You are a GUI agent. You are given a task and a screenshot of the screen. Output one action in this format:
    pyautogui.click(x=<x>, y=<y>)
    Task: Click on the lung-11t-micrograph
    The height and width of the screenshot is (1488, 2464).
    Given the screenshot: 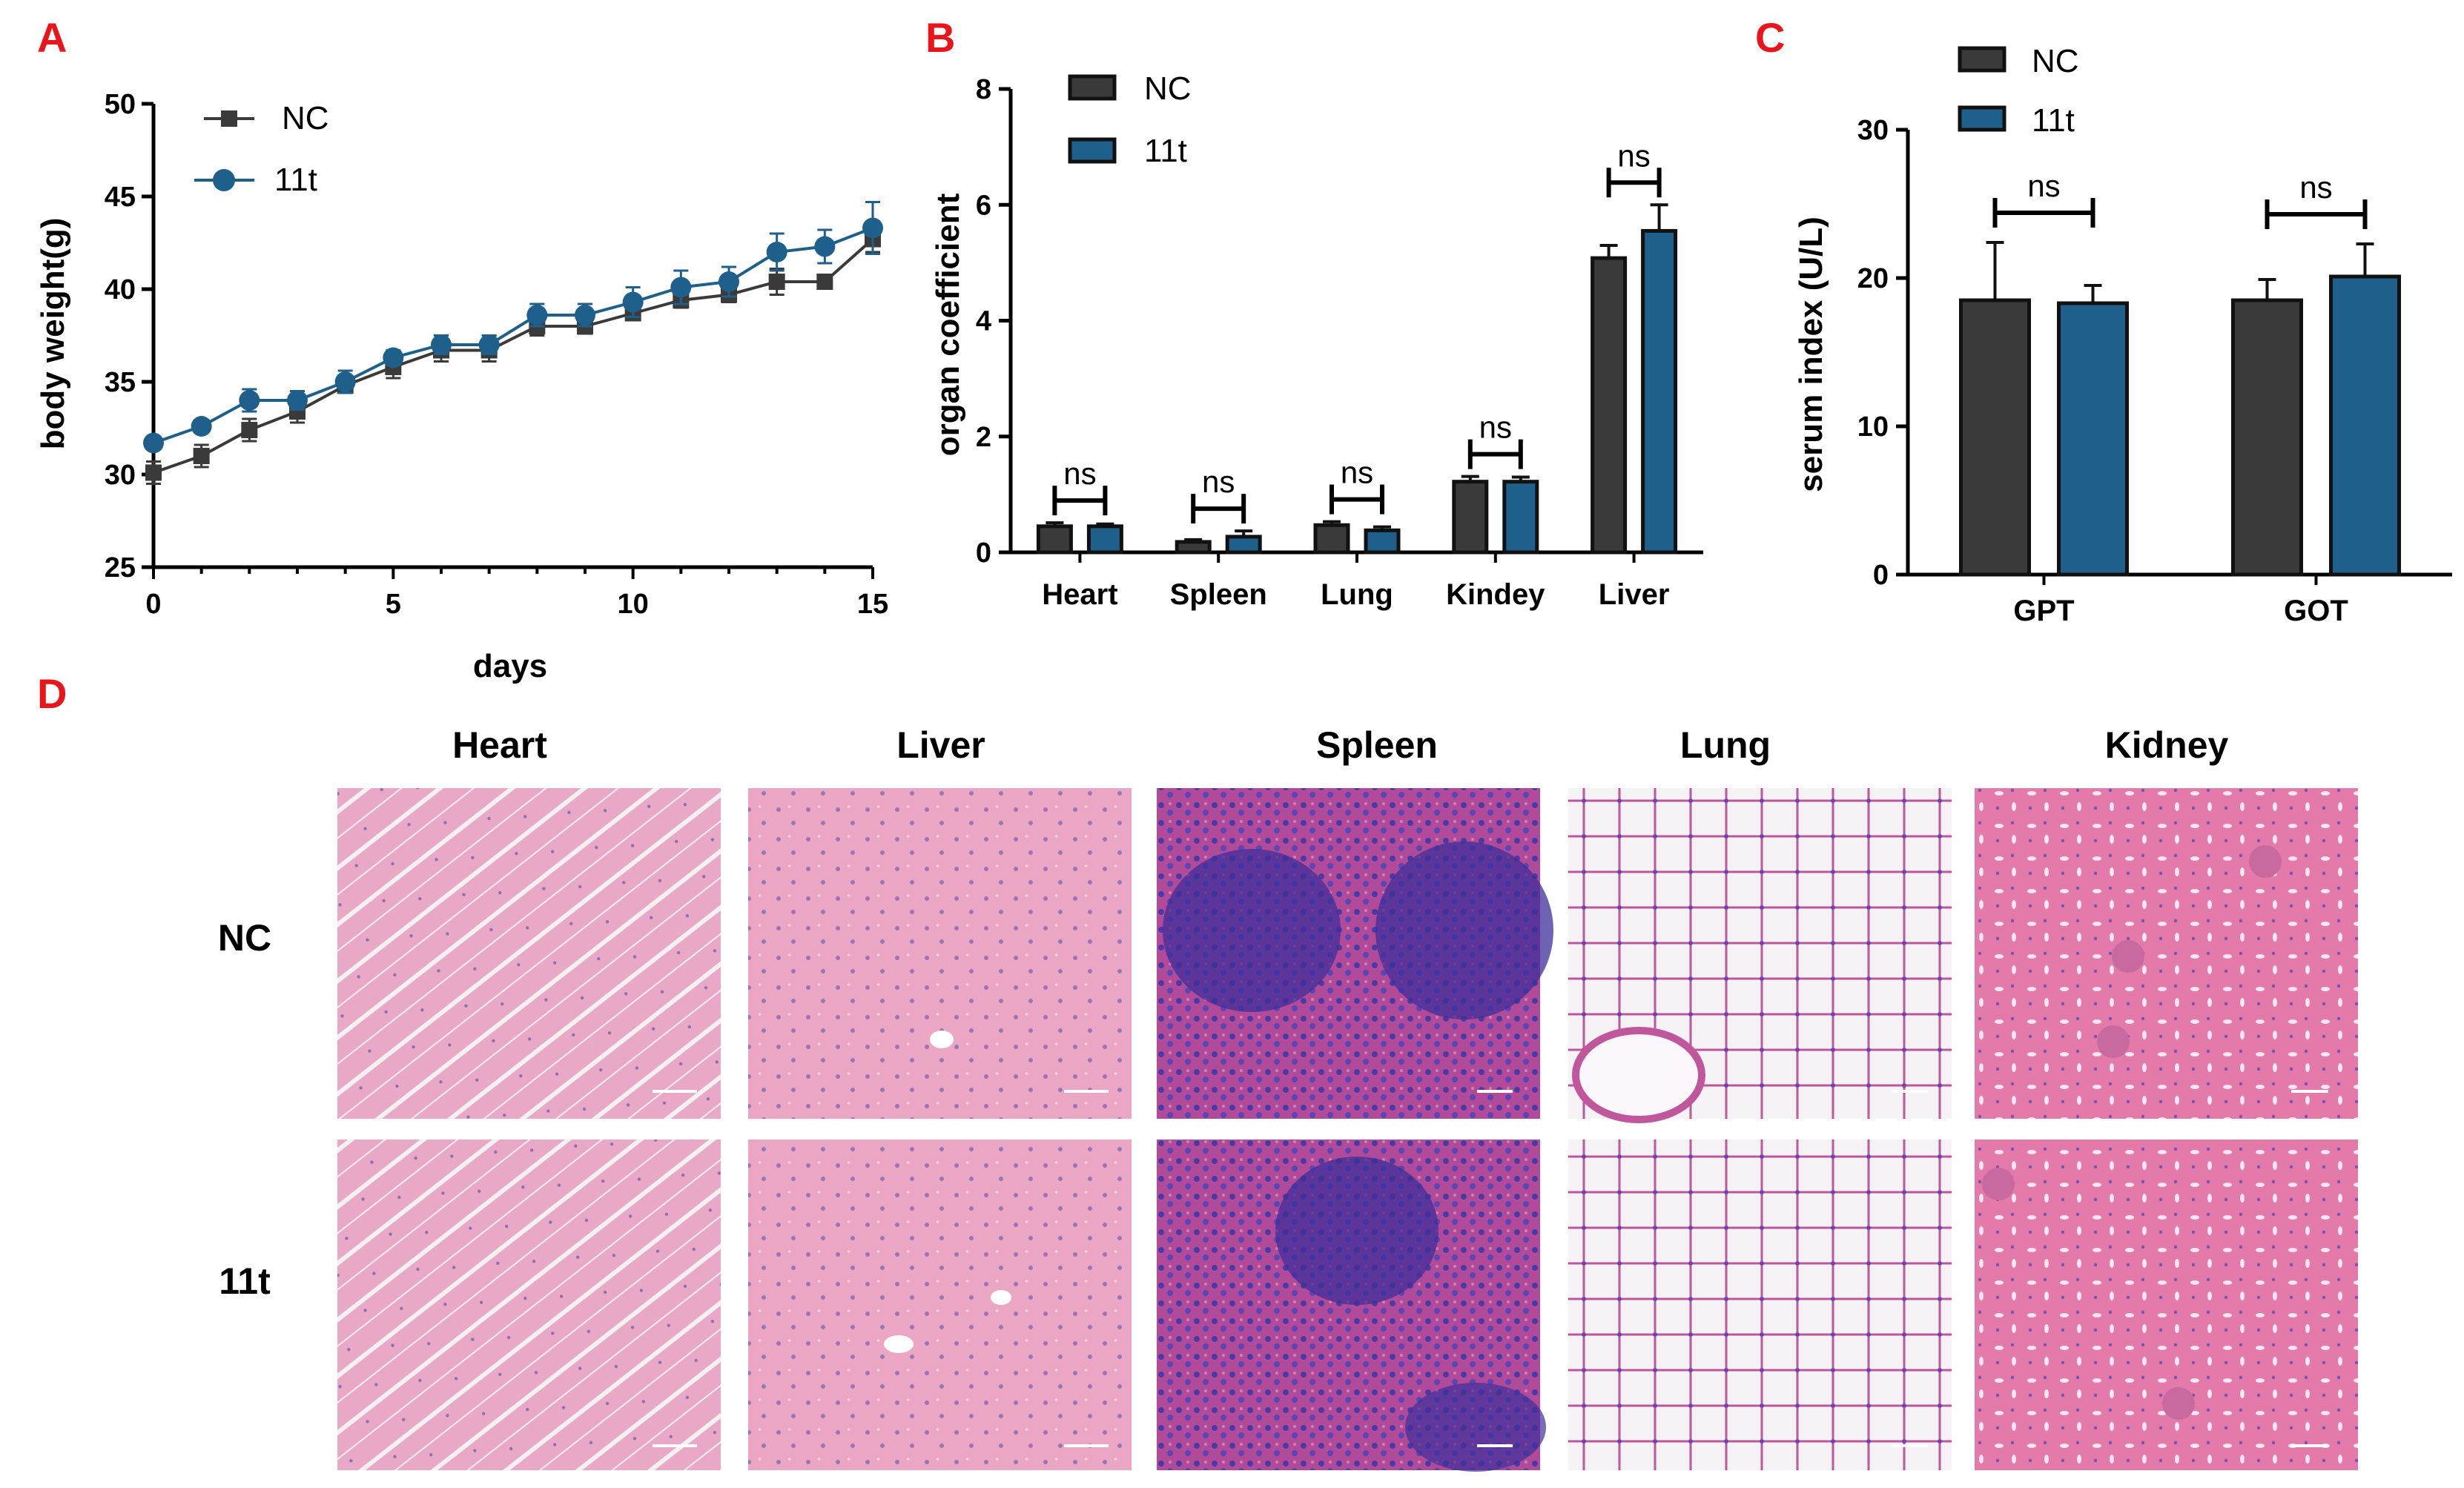 What is the action you would take?
    pyautogui.click(x=1760, y=1305)
    